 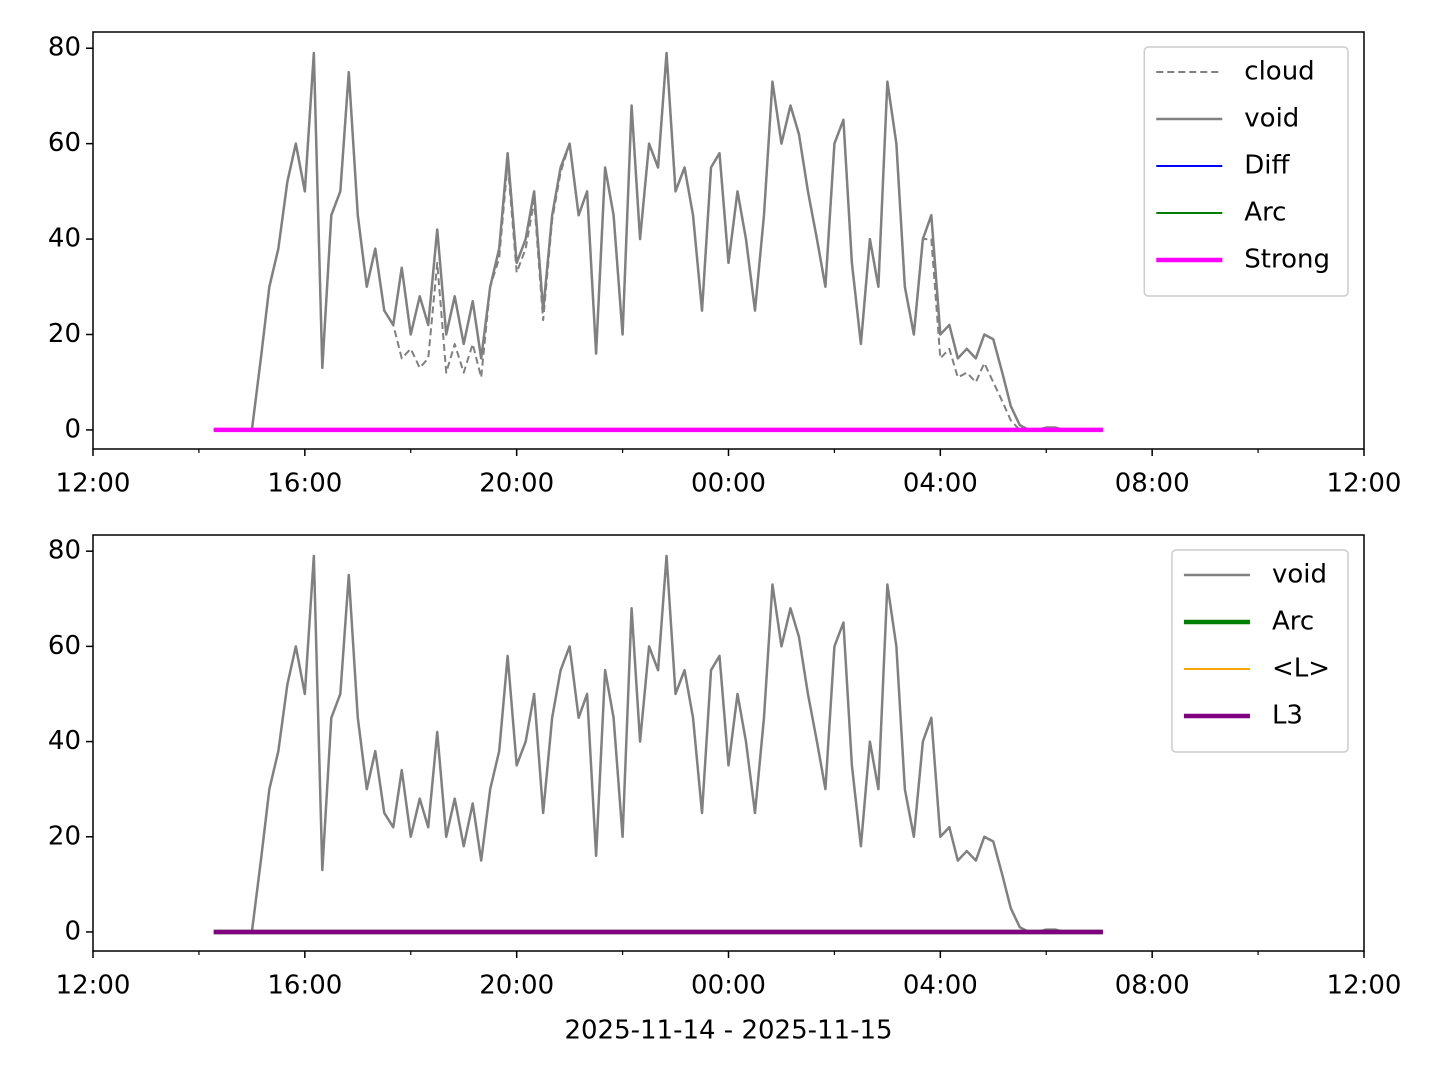 I want to click on legend-label: Strong, so click(x=1287, y=260).